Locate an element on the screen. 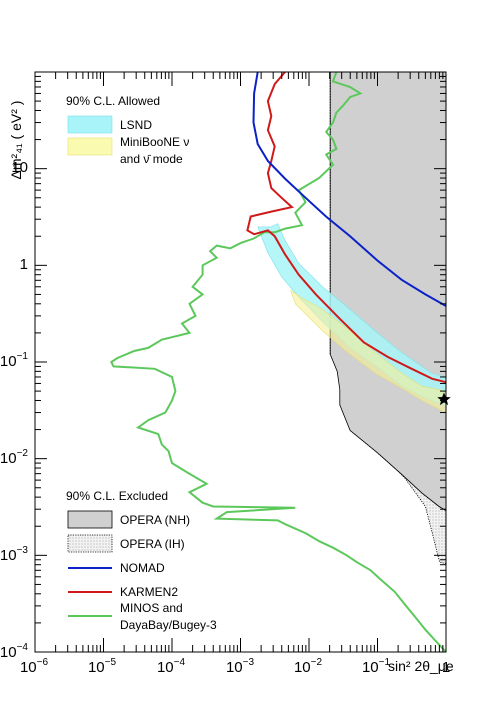 The width and height of the screenshot is (496, 722). legend-karmen2-label: KARMEN2 is located at coordinates (149, 592).